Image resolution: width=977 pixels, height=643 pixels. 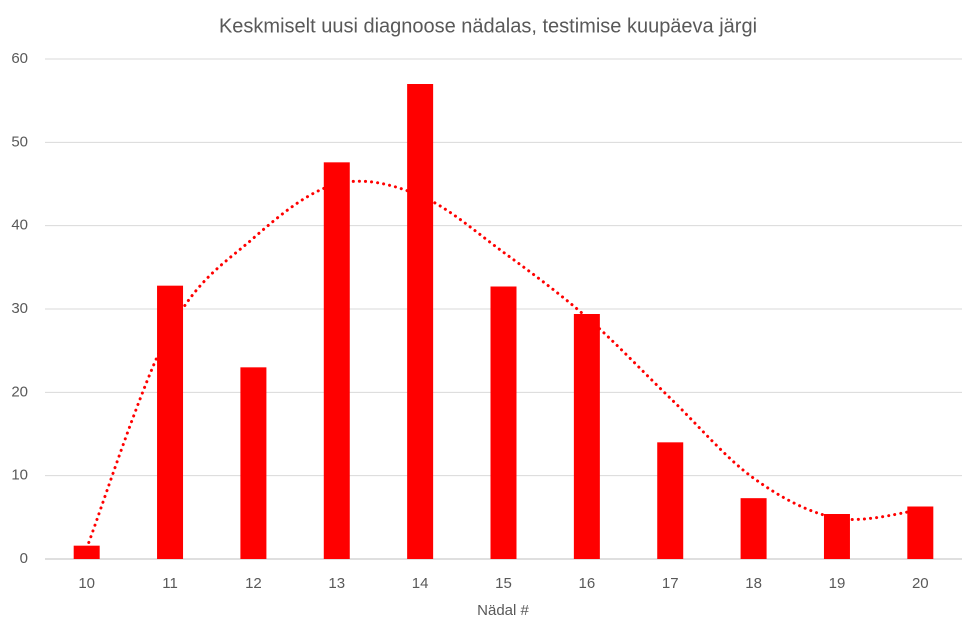 What do you see at coordinates (670, 583) in the screenshot?
I see `x-tick-label: 17` at bounding box center [670, 583].